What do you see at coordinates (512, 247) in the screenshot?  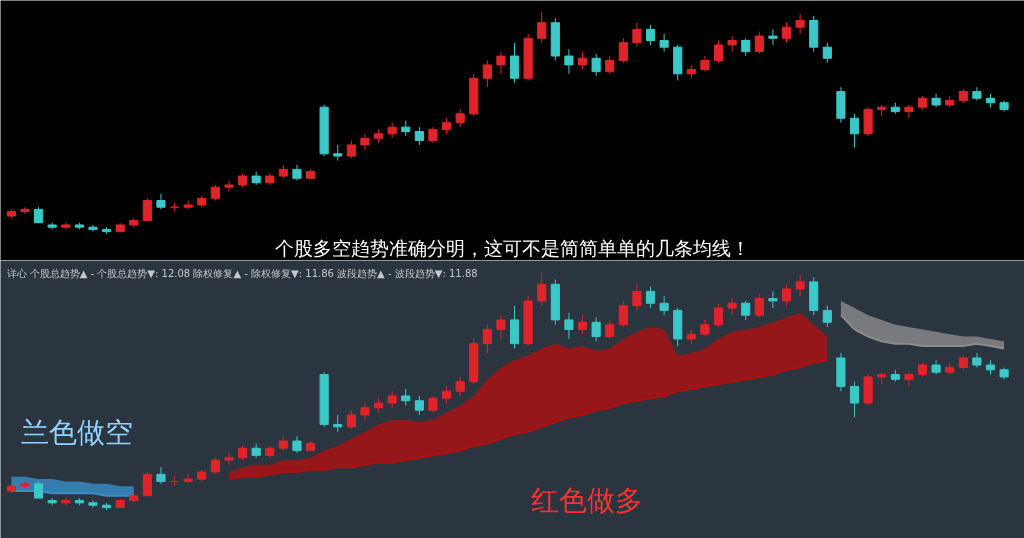 I see `text: 个股多空趋势准确分明，这可不是简简单单的几条均线！` at bounding box center [512, 247].